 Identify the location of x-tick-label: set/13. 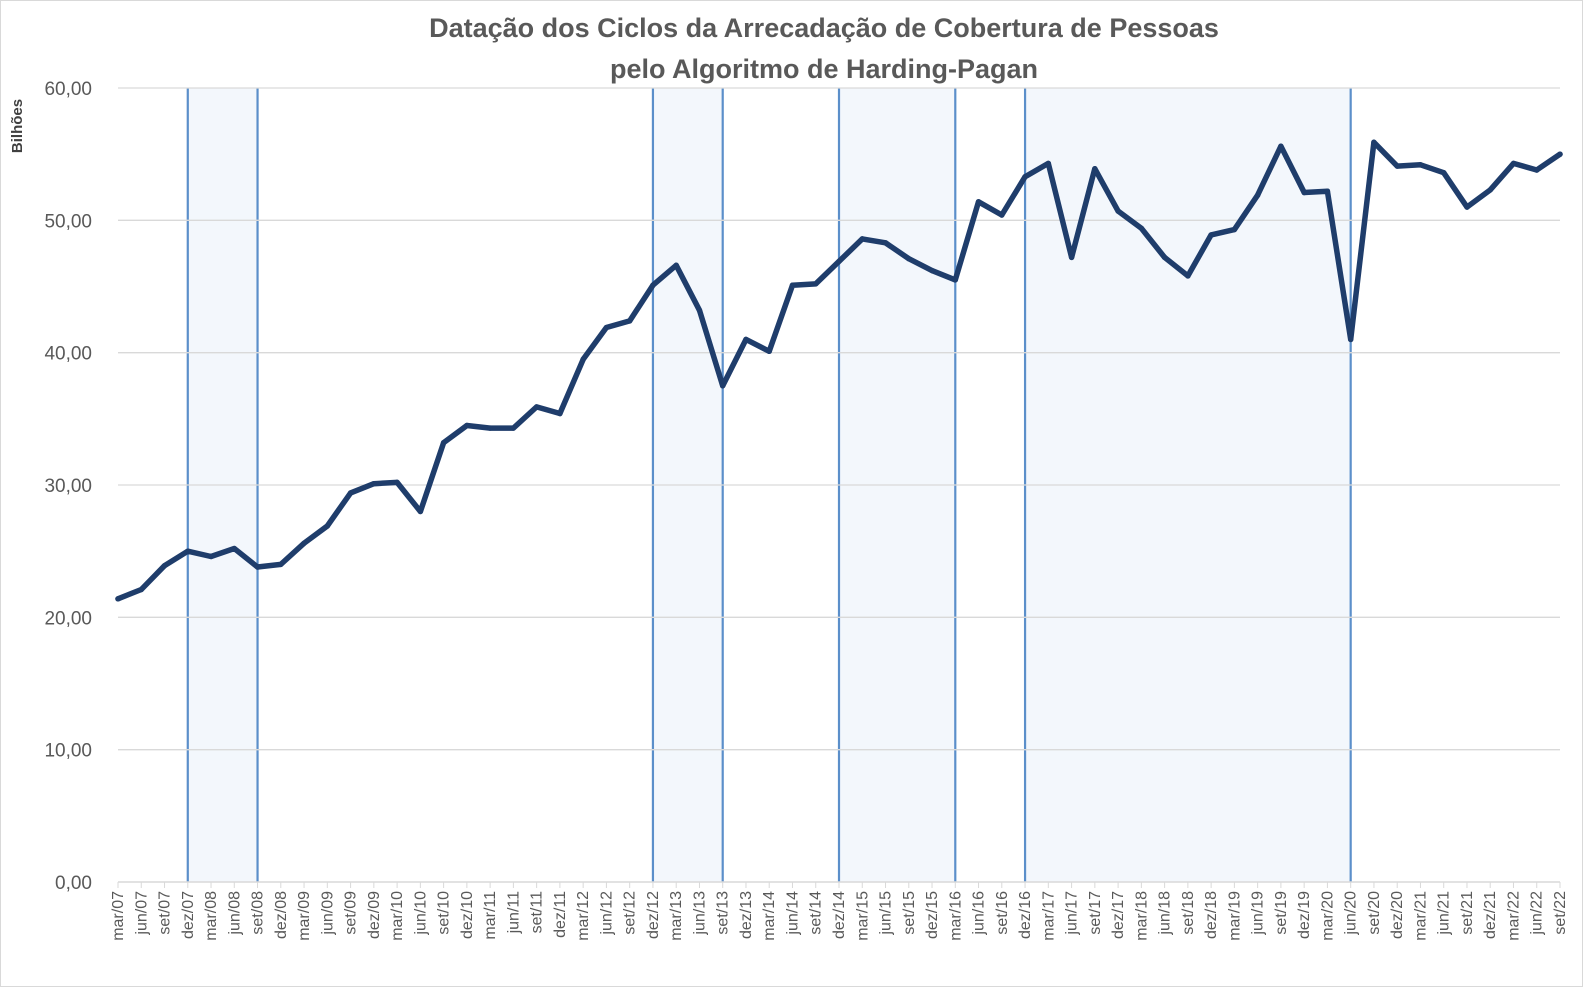
(723, 913).